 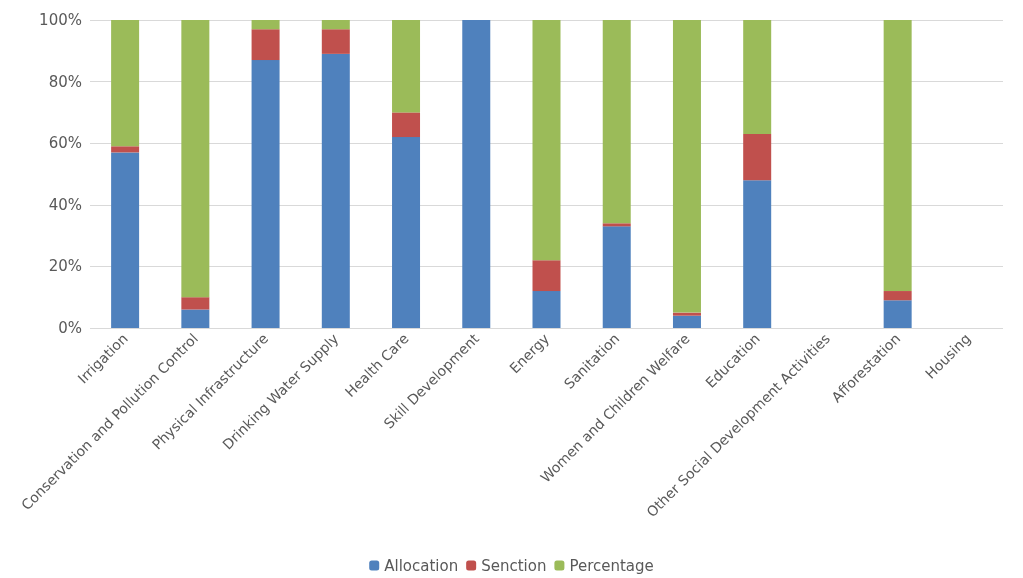 What do you see at coordinates (65, 143) in the screenshot?
I see `y-tick-label: 60%` at bounding box center [65, 143].